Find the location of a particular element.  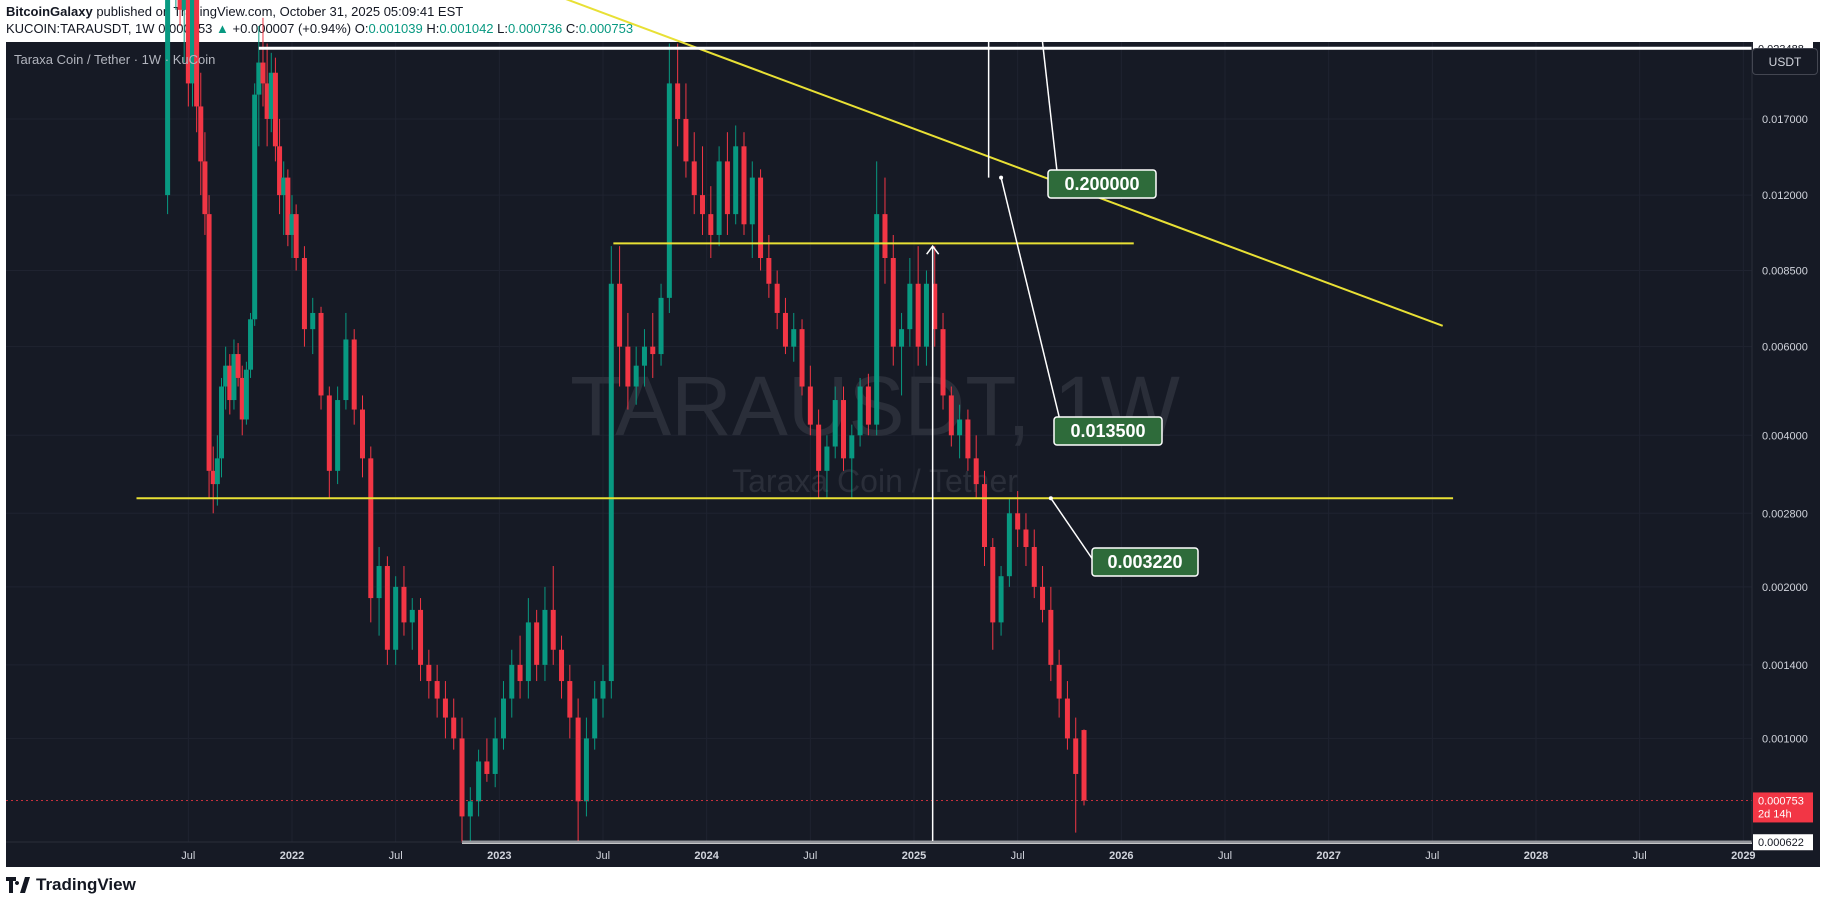

close-value: 0.000753 is located at coordinates (606, 28).